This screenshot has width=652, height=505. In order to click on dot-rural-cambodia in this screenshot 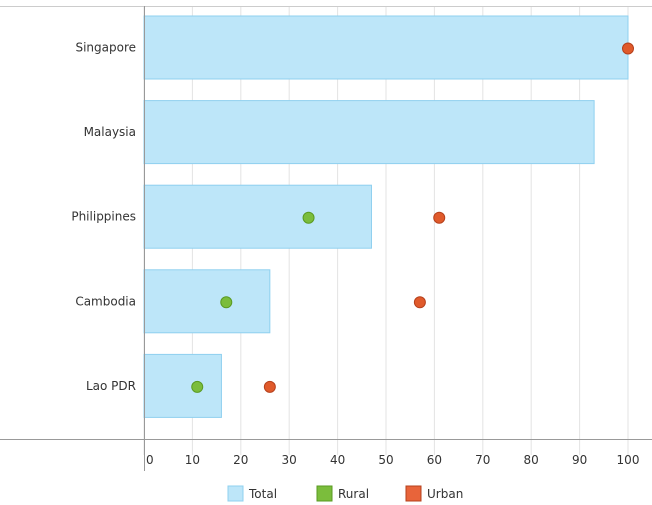, I will do `click(226, 302)`.